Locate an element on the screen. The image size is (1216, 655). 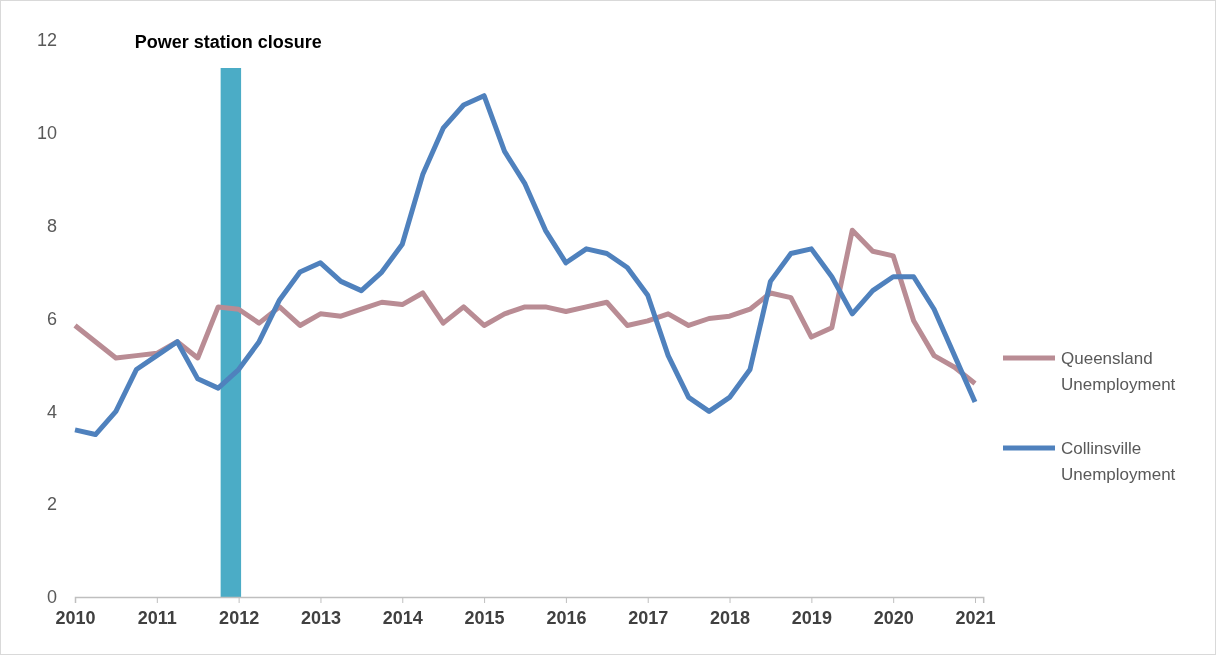
x-tick-label: 2014 is located at coordinates (402, 617).